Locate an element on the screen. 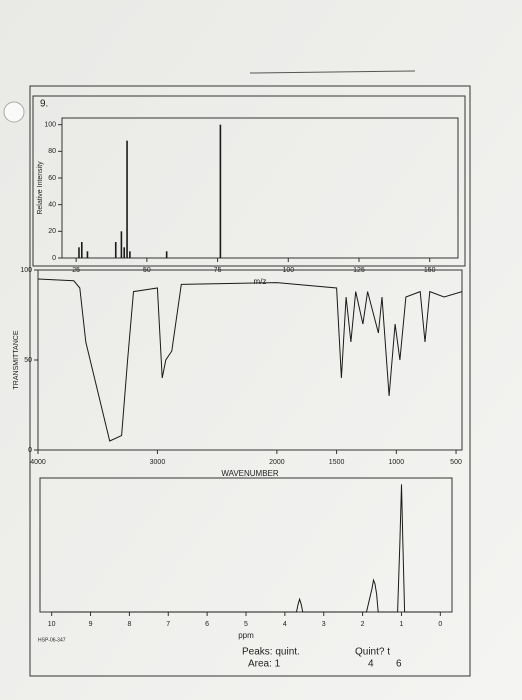  x-tick-label: 4 is located at coordinates (285, 624).